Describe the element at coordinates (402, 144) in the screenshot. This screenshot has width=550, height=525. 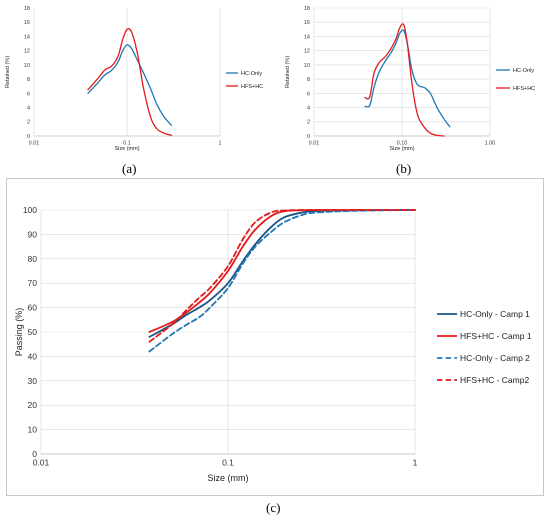
I see `x-tick-label: 0.10` at that location.